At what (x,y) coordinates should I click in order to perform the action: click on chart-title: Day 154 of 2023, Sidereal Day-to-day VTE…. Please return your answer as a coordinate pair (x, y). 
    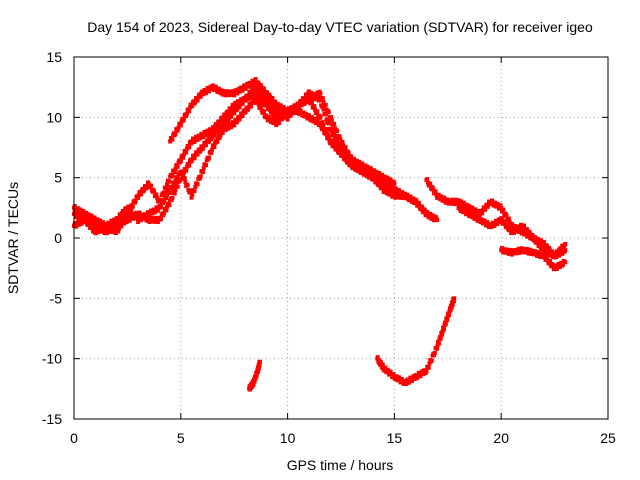
    Looking at the image, I should click on (340, 27).